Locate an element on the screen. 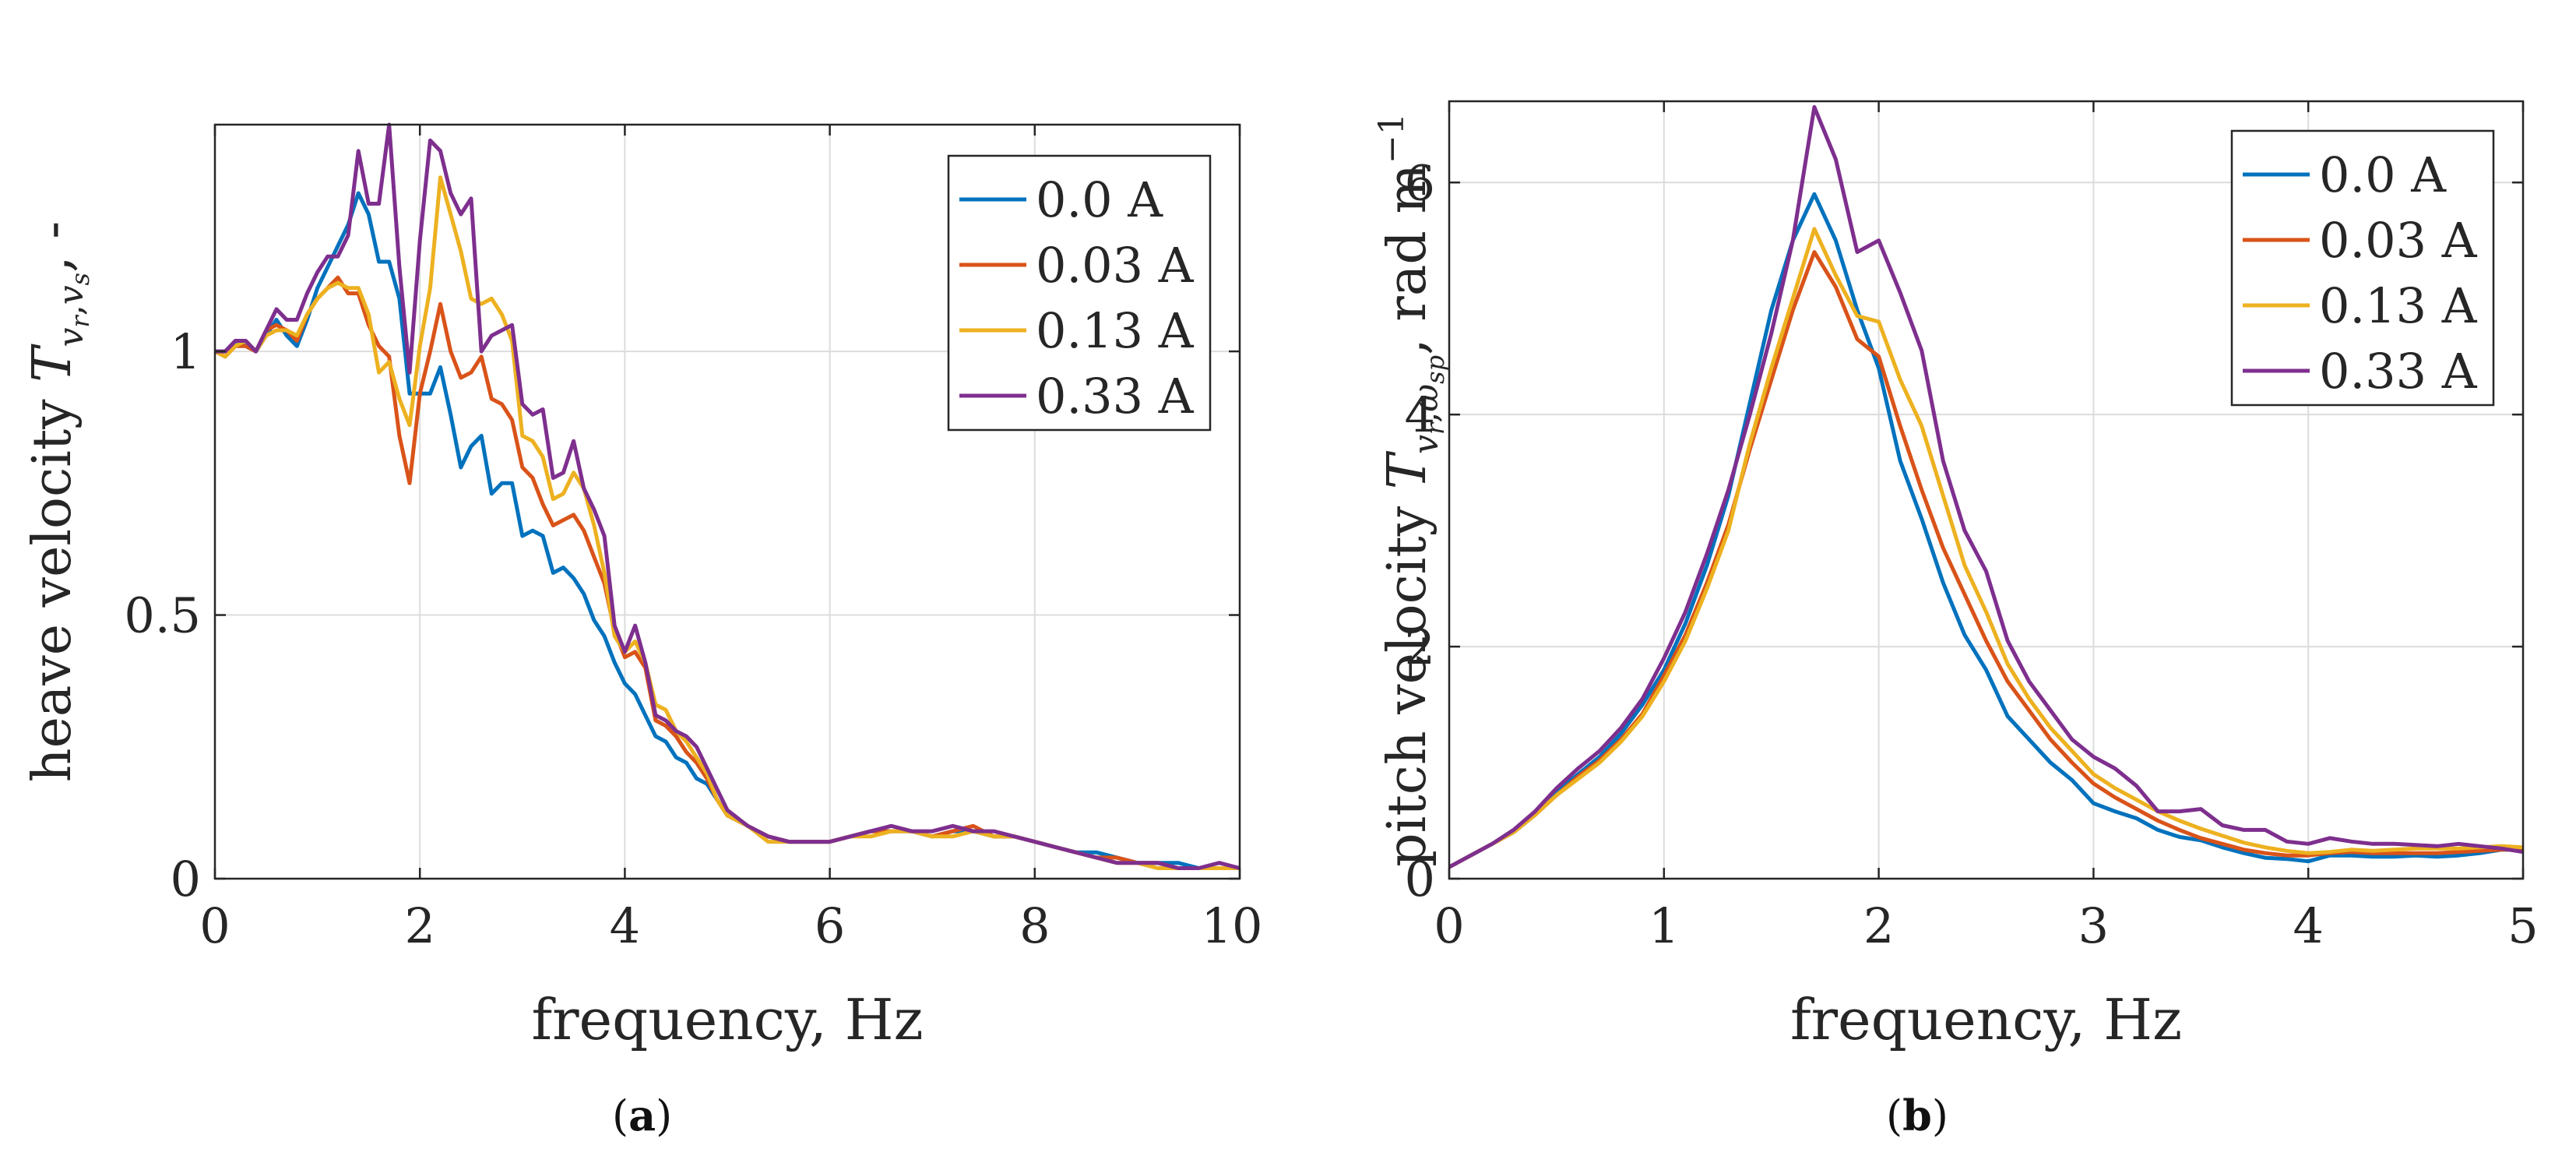  y-tick-label: 2 is located at coordinates (1420, 647).